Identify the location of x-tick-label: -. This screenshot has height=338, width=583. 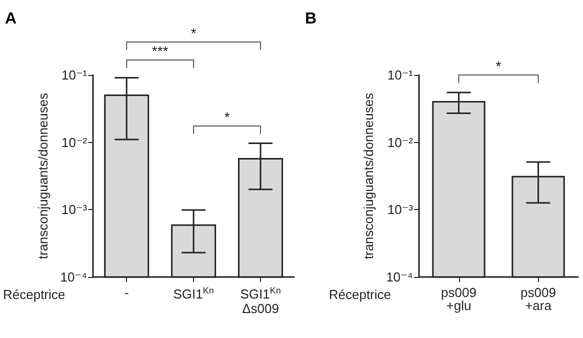
(126, 292).